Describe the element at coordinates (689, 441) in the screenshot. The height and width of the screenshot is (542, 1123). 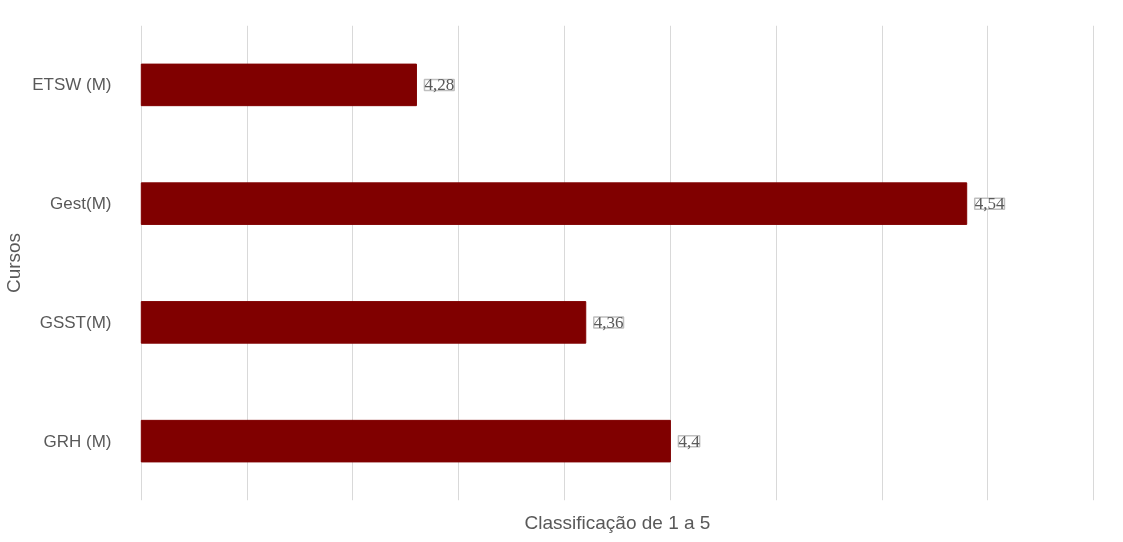
I see `data-label: 4,4` at that location.